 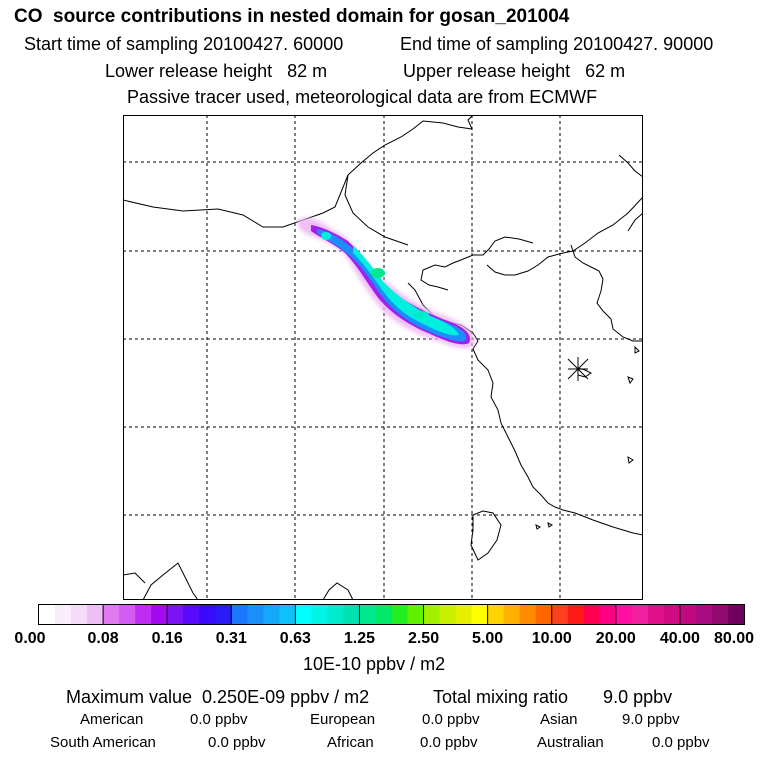 I want to click on colorbar-tick-label: 80.00, so click(x=734, y=638).